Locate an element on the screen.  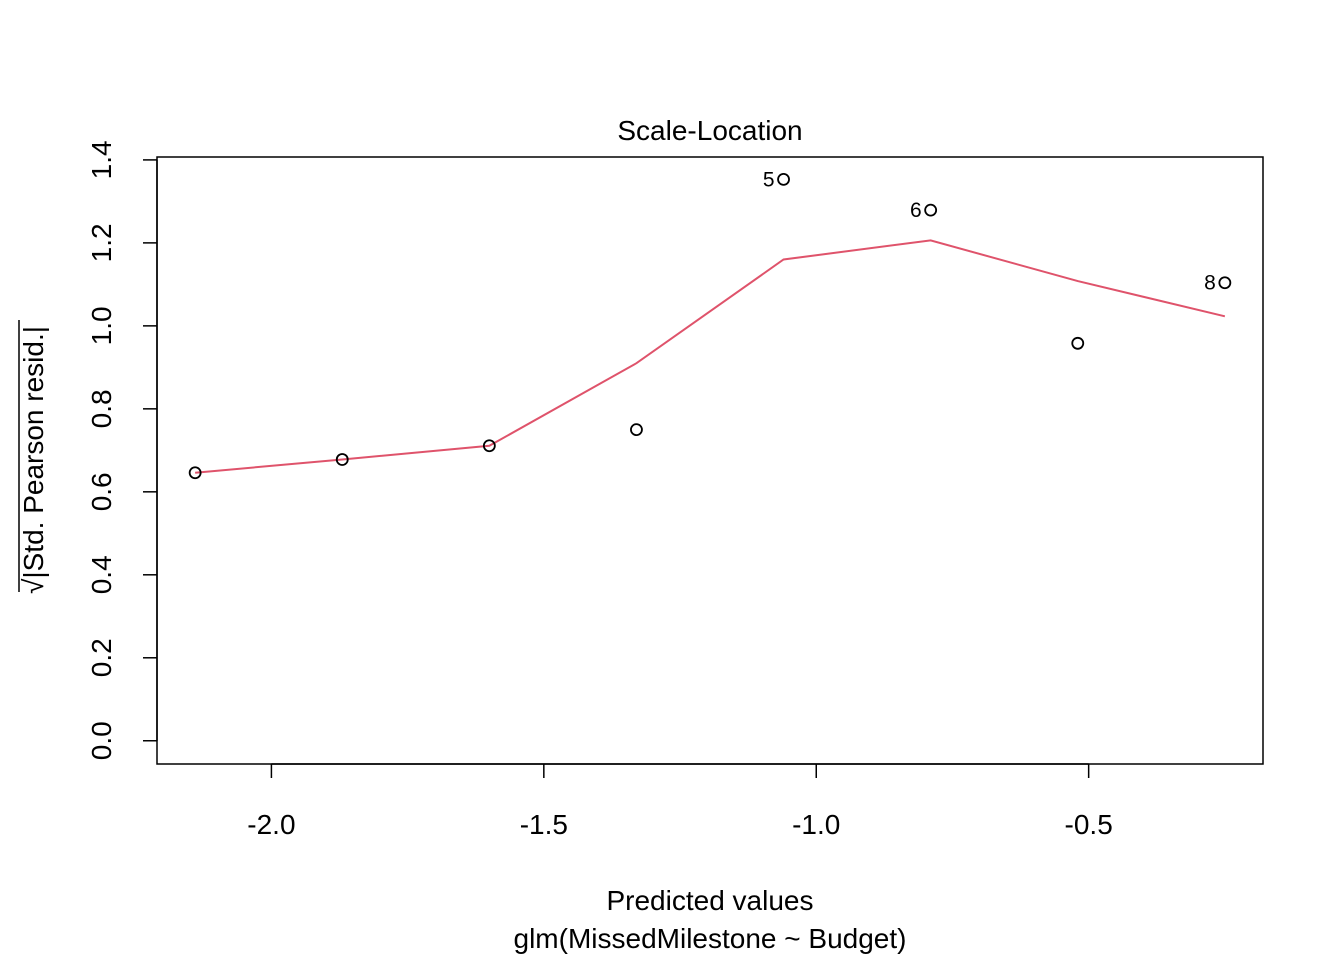
svg-text: √|Std. Pearson resid.| is located at coordinates (33, 460).